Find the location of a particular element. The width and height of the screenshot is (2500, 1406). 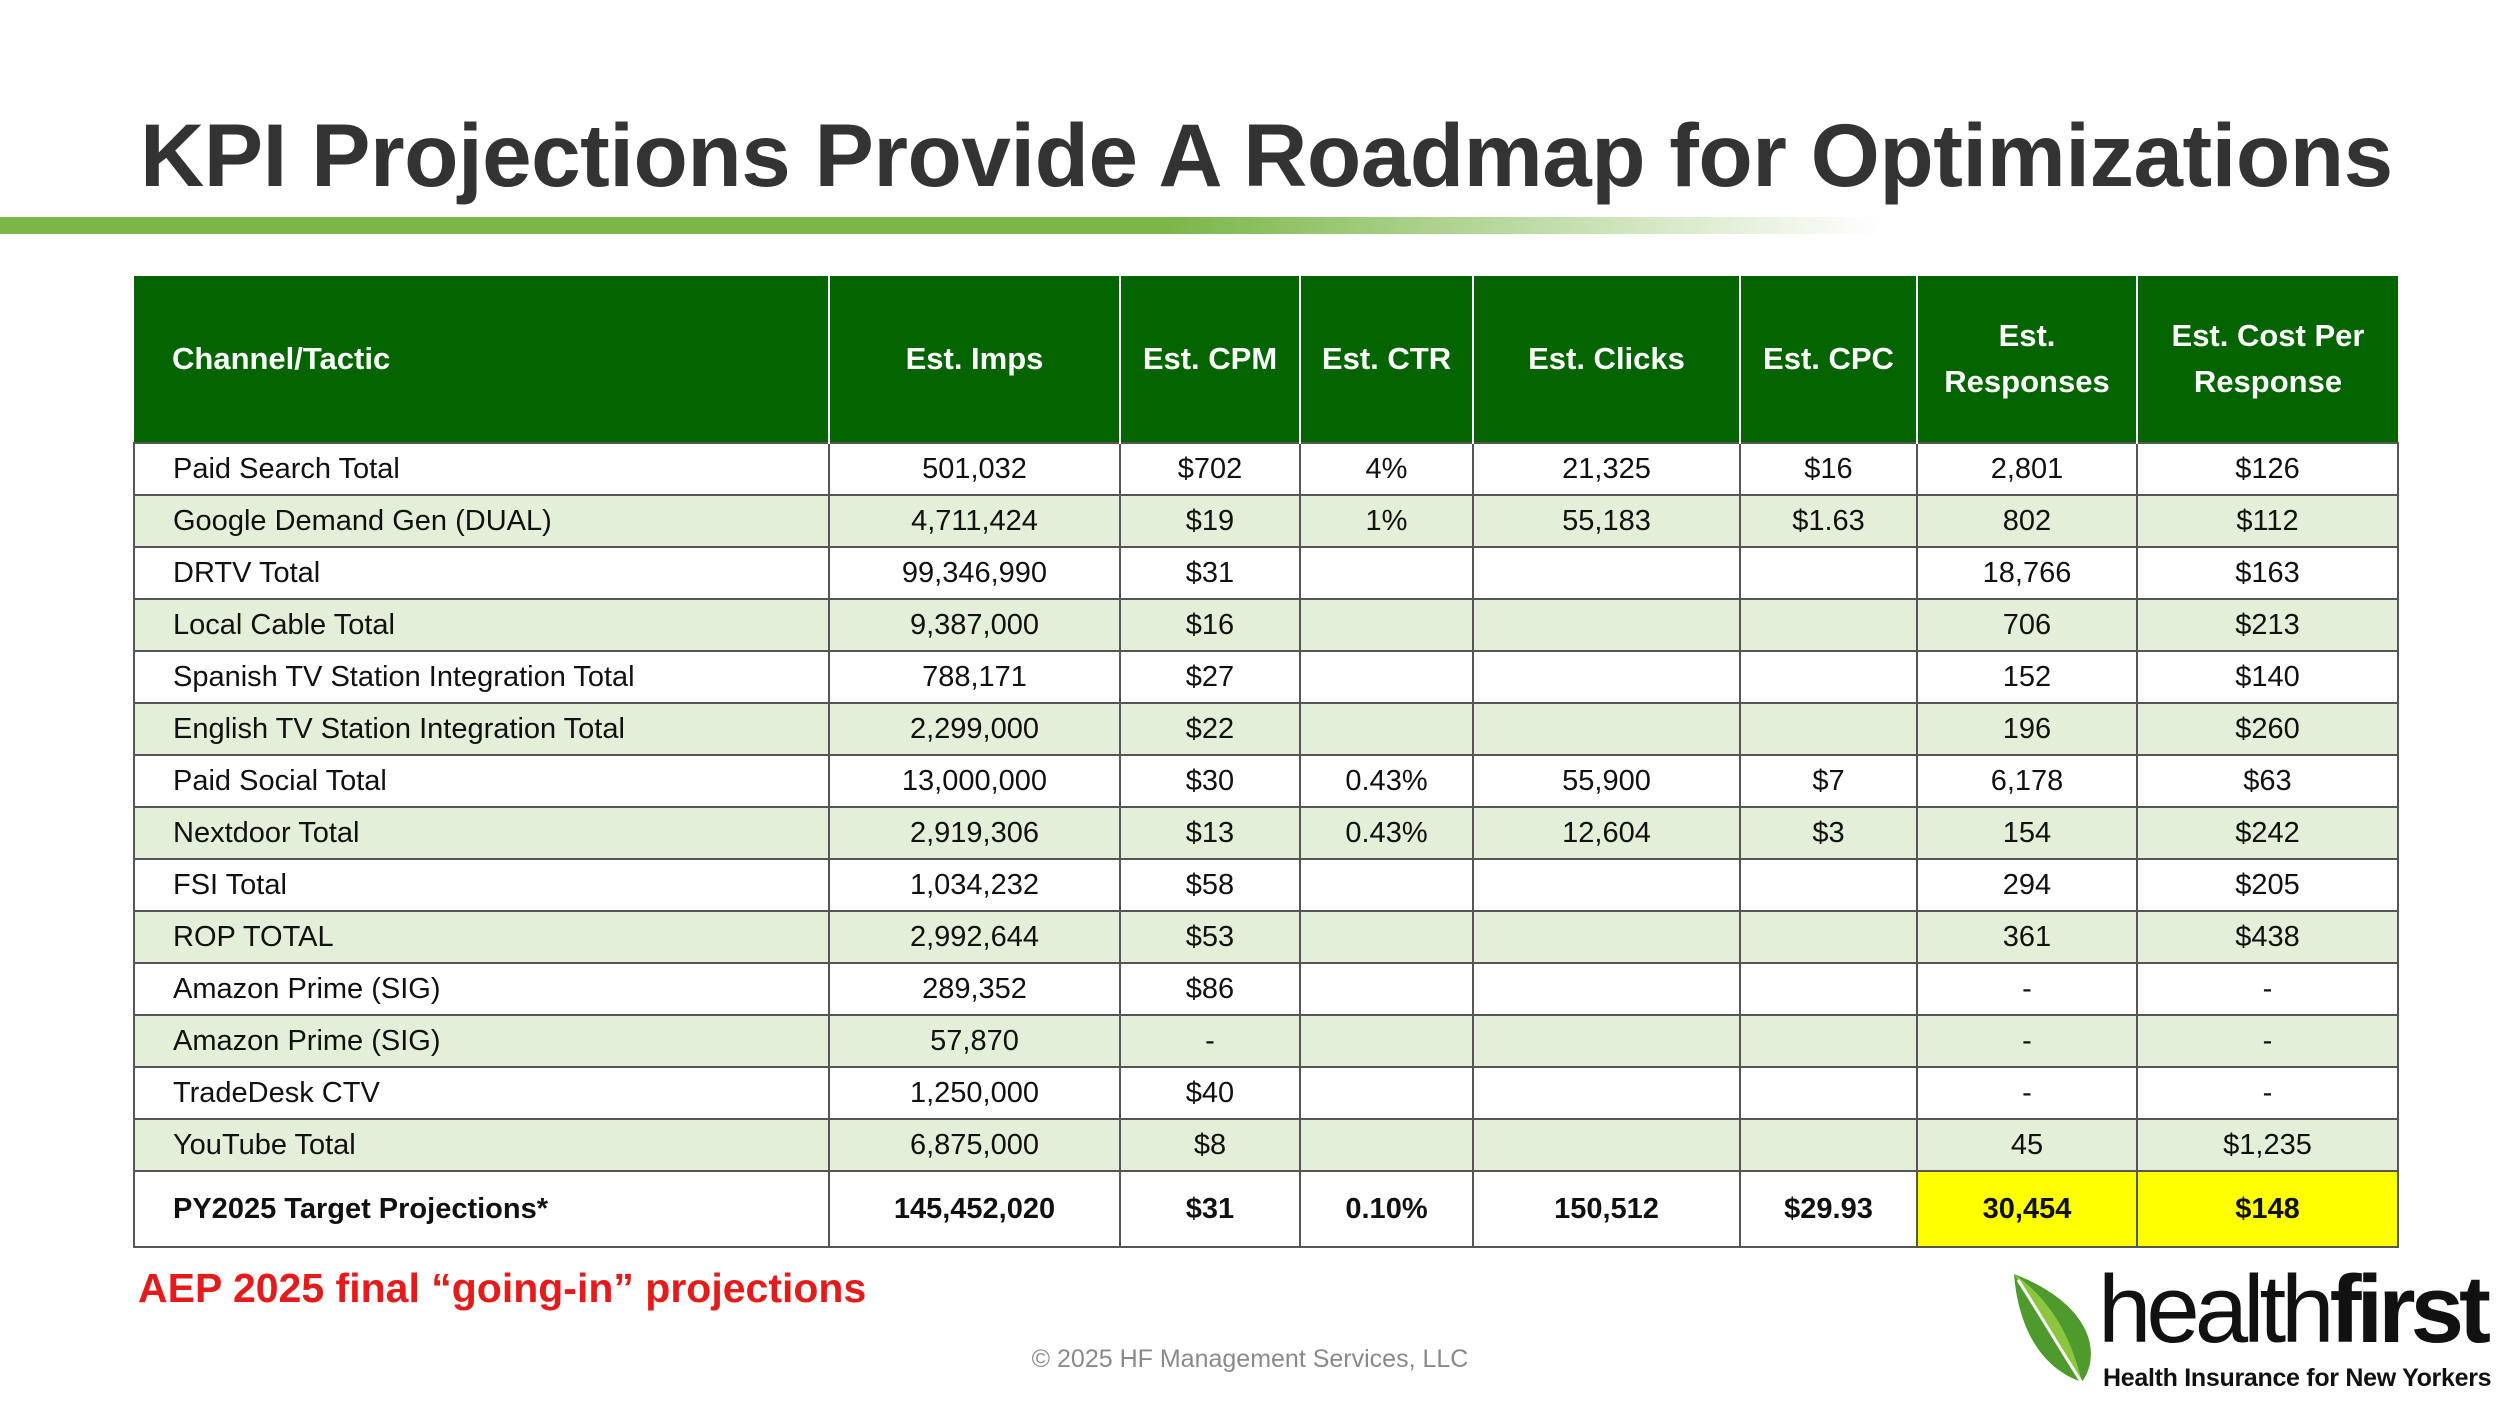

logo-tagline: Health Insurance for New Yorkers is located at coordinates (2297, 1378).